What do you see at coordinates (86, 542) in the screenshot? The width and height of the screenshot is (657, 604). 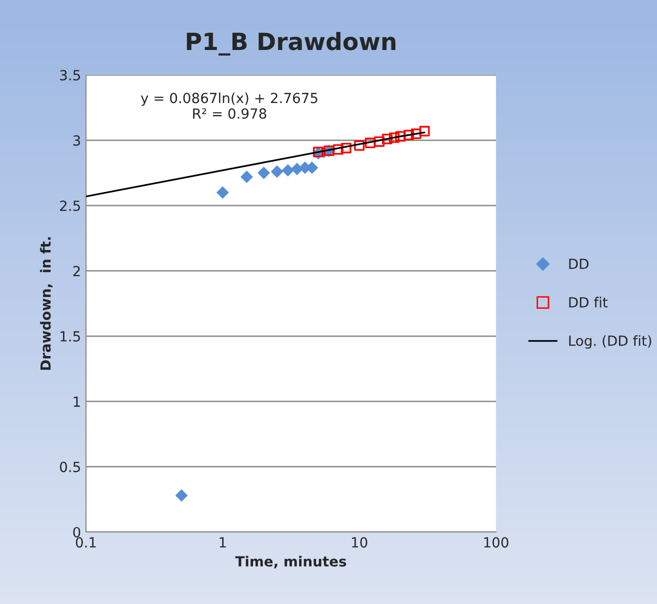 I see `x-tick-label: 0.1` at bounding box center [86, 542].